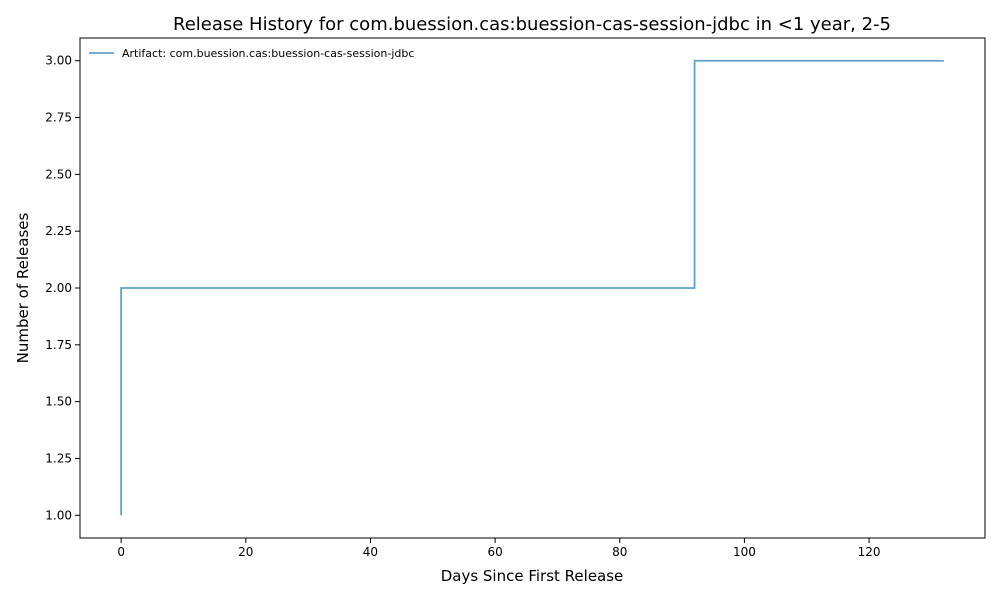  Describe the element at coordinates (58, 118) in the screenshot. I see `y-tick-label: 2.75` at that location.